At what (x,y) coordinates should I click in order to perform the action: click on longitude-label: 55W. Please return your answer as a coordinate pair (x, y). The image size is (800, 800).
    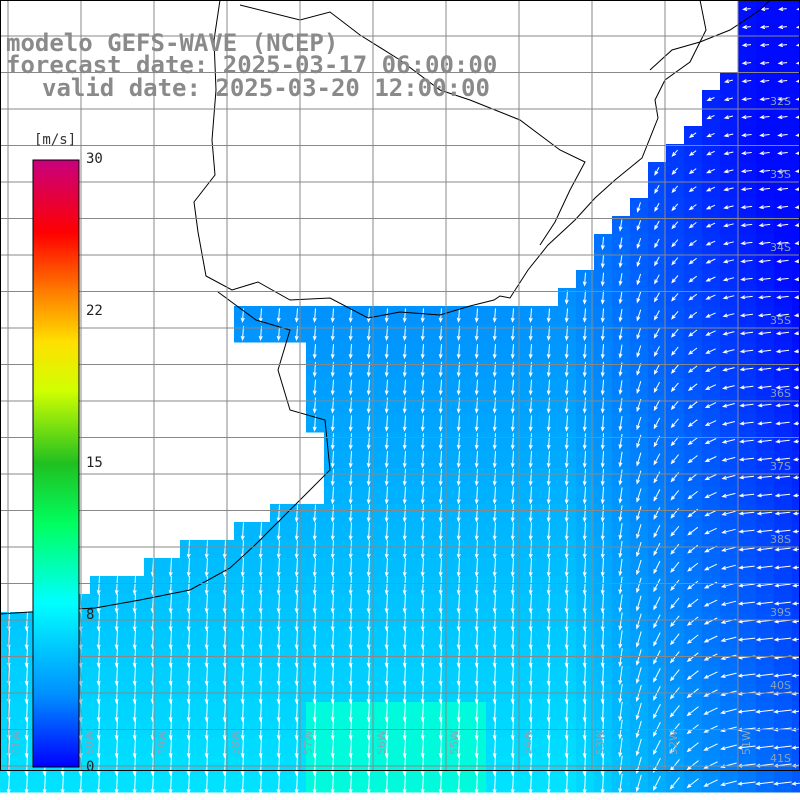
    Looking at the image, I should click on (454, 742).